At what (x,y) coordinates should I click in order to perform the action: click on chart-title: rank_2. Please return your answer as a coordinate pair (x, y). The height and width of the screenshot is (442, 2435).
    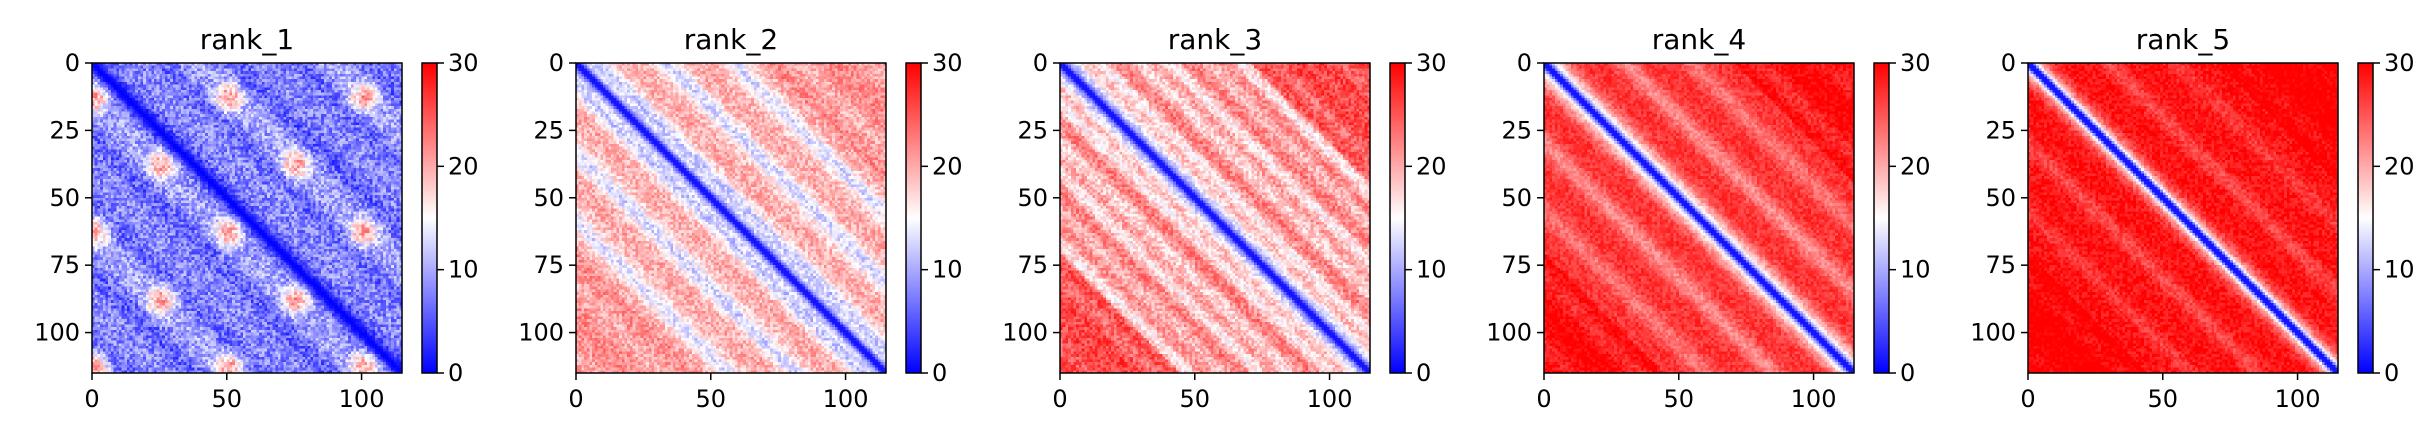
    Looking at the image, I should click on (731, 39).